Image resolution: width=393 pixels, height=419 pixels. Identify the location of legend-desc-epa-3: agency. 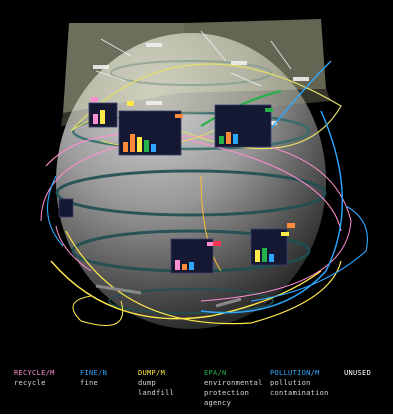
(218, 403).